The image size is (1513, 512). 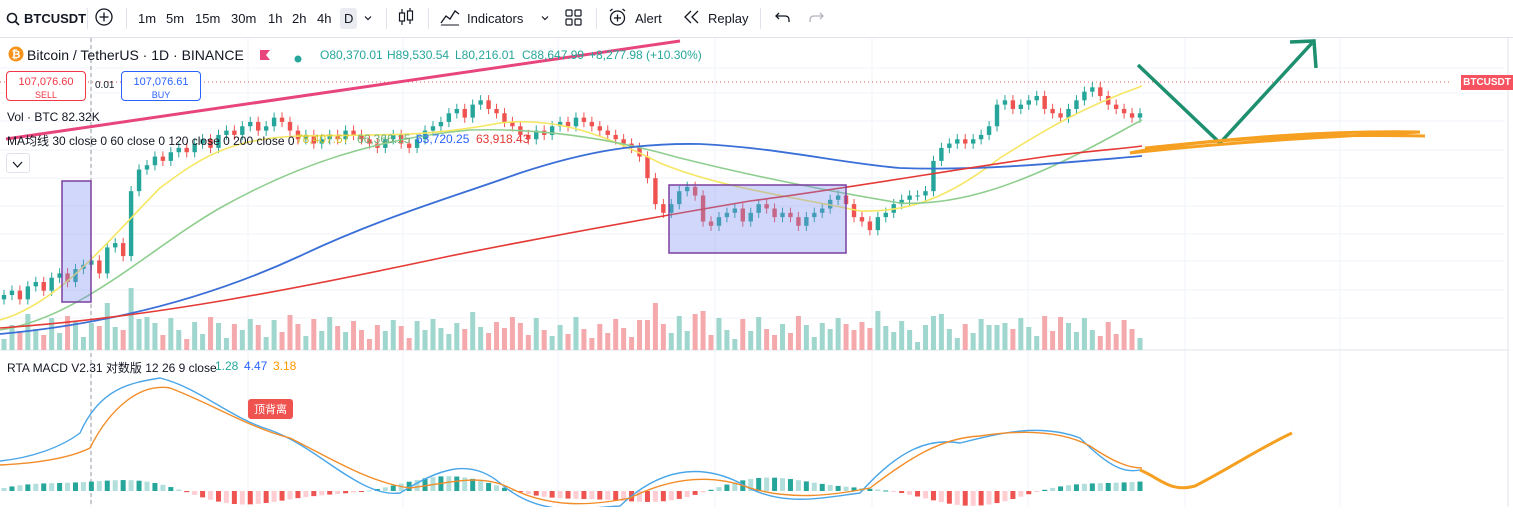 I want to click on ohlc-close: C88,647.99, so click(x=553, y=55).